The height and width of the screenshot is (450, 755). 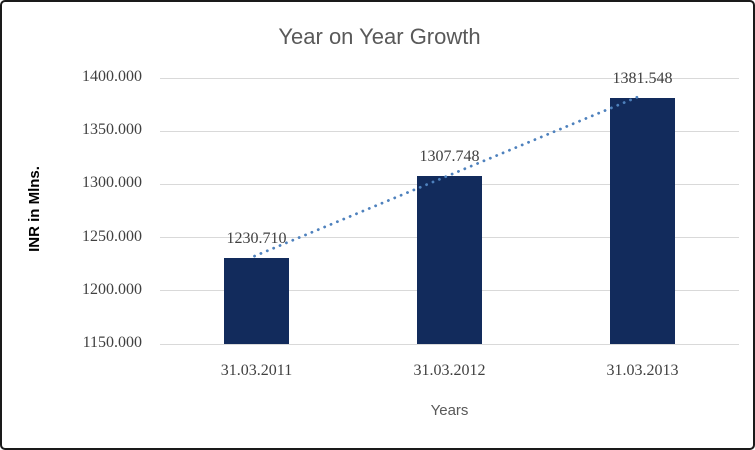 What do you see at coordinates (112, 236) in the screenshot?
I see `y-tick-label: 1250.000` at bounding box center [112, 236].